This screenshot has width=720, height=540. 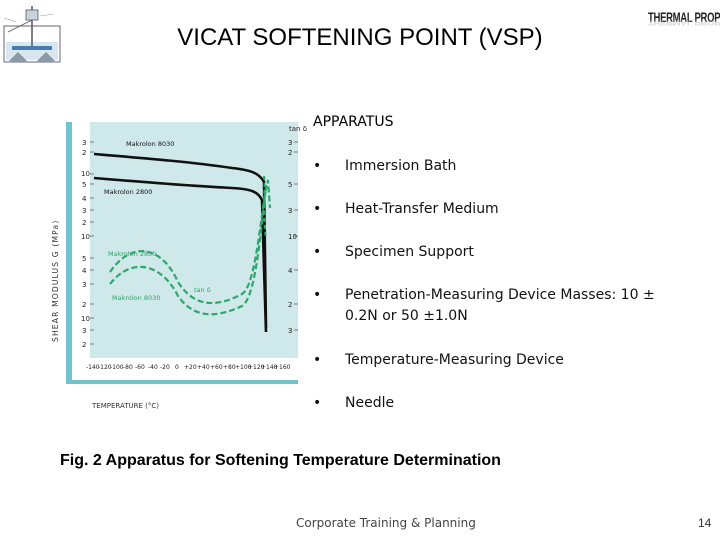 What do you see at coordinates (269, 367) in the screenshot?
I see `svg-text: +140` at bounding box center [269, 367].